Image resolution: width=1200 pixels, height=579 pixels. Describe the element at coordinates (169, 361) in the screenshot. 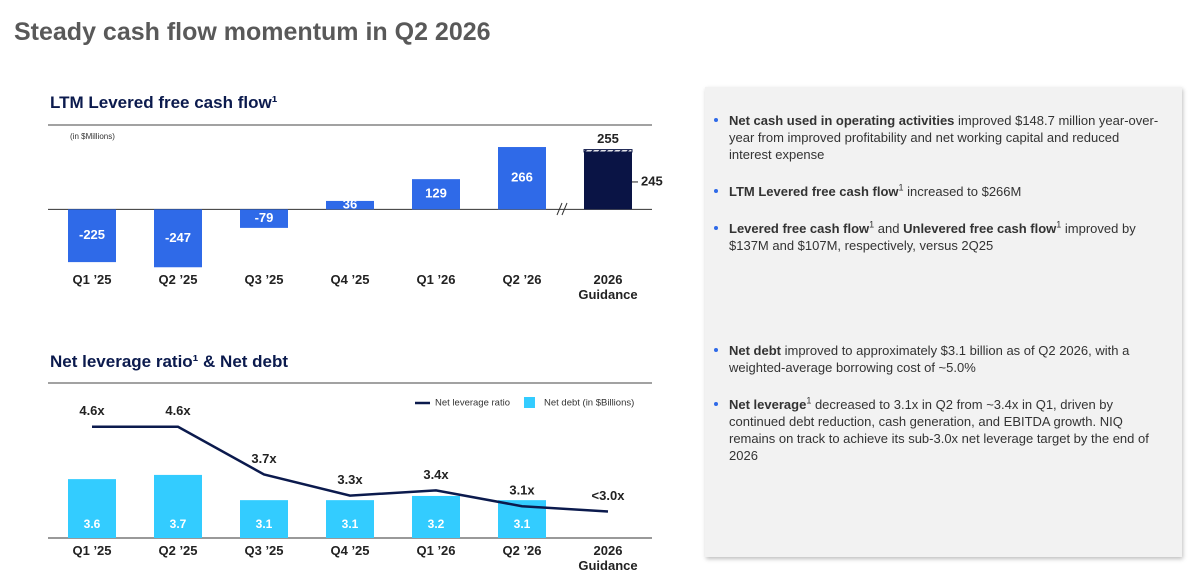

I see `chart-title: Net leverage ratio¹ & Net debt` at that location.